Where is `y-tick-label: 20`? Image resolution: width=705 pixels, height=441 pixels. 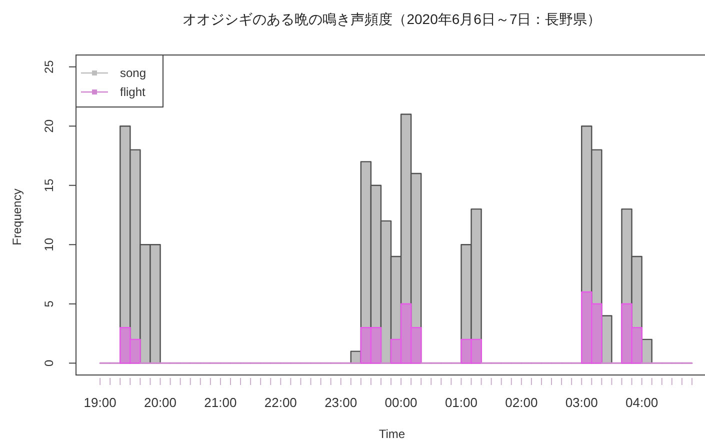 y-tick-label: 20 is located at coordinates (49, 126).